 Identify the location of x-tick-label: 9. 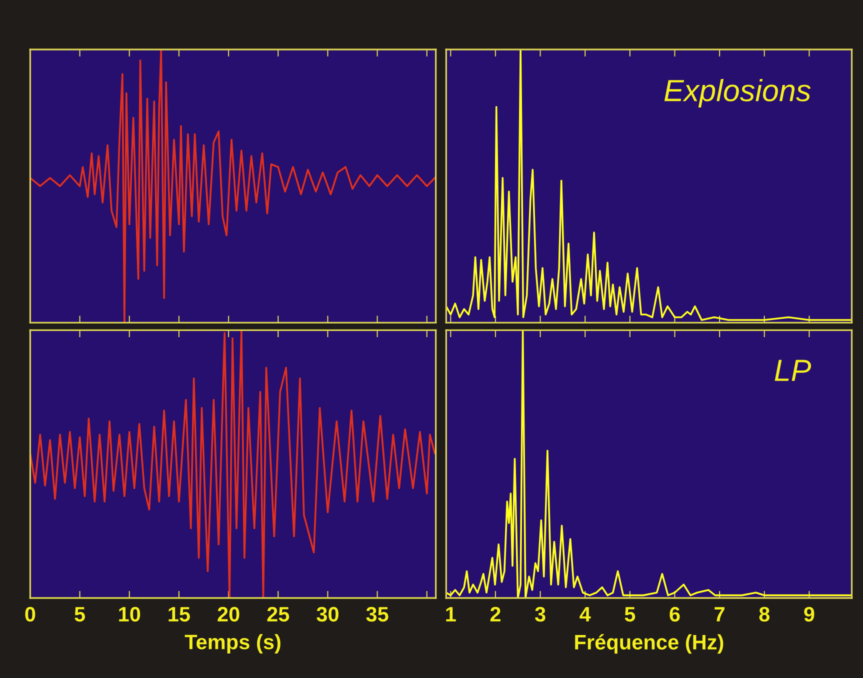
(809, 614).